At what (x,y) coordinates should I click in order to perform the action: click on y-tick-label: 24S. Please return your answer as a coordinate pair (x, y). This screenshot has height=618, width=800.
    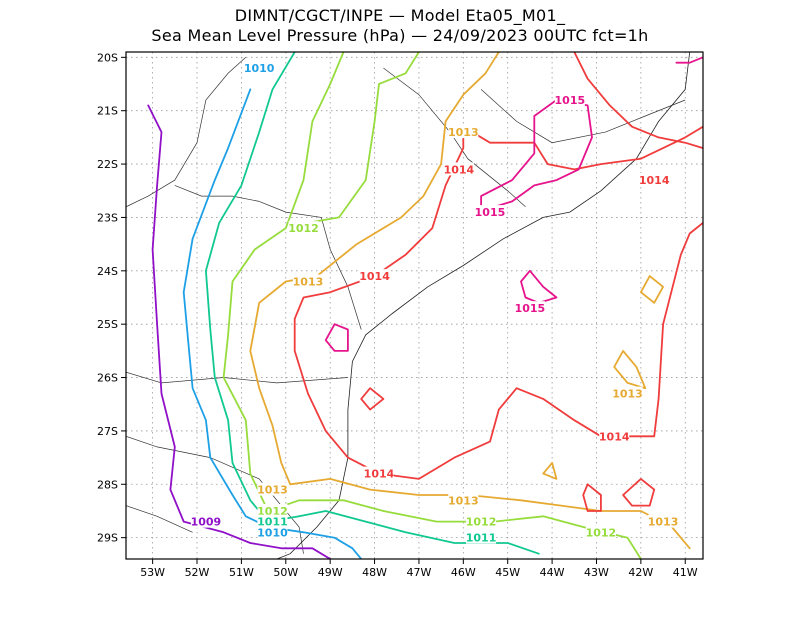
    Looking at the image, I should click on (107, 271).